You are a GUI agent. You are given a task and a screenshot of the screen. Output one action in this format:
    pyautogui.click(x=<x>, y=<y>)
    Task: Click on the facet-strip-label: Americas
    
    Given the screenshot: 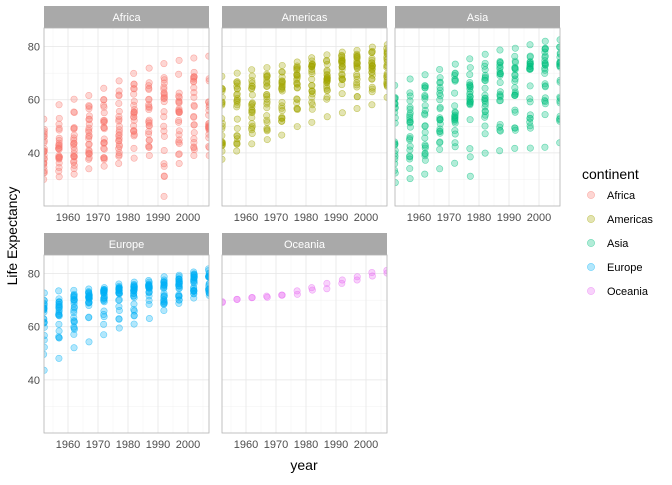 What is the action you would take?
    pyautogui.click(x=305, y=18)
    